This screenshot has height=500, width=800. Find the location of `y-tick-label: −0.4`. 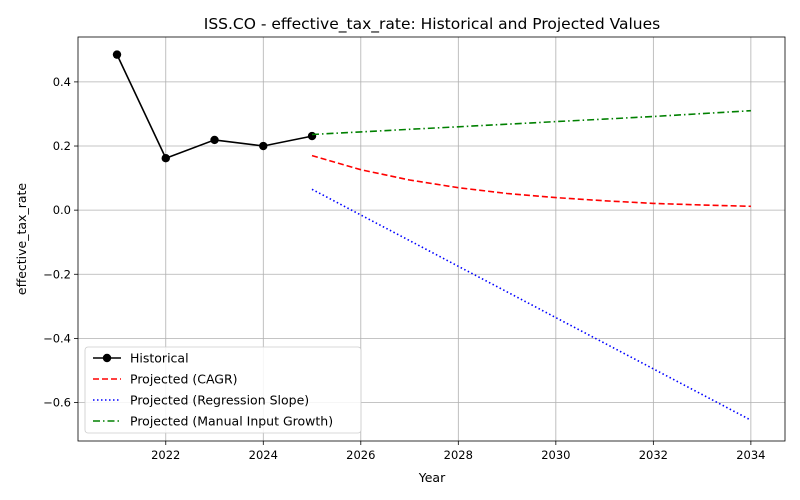

y-tick-label: −0.4 is located at coordinates (57, 338).